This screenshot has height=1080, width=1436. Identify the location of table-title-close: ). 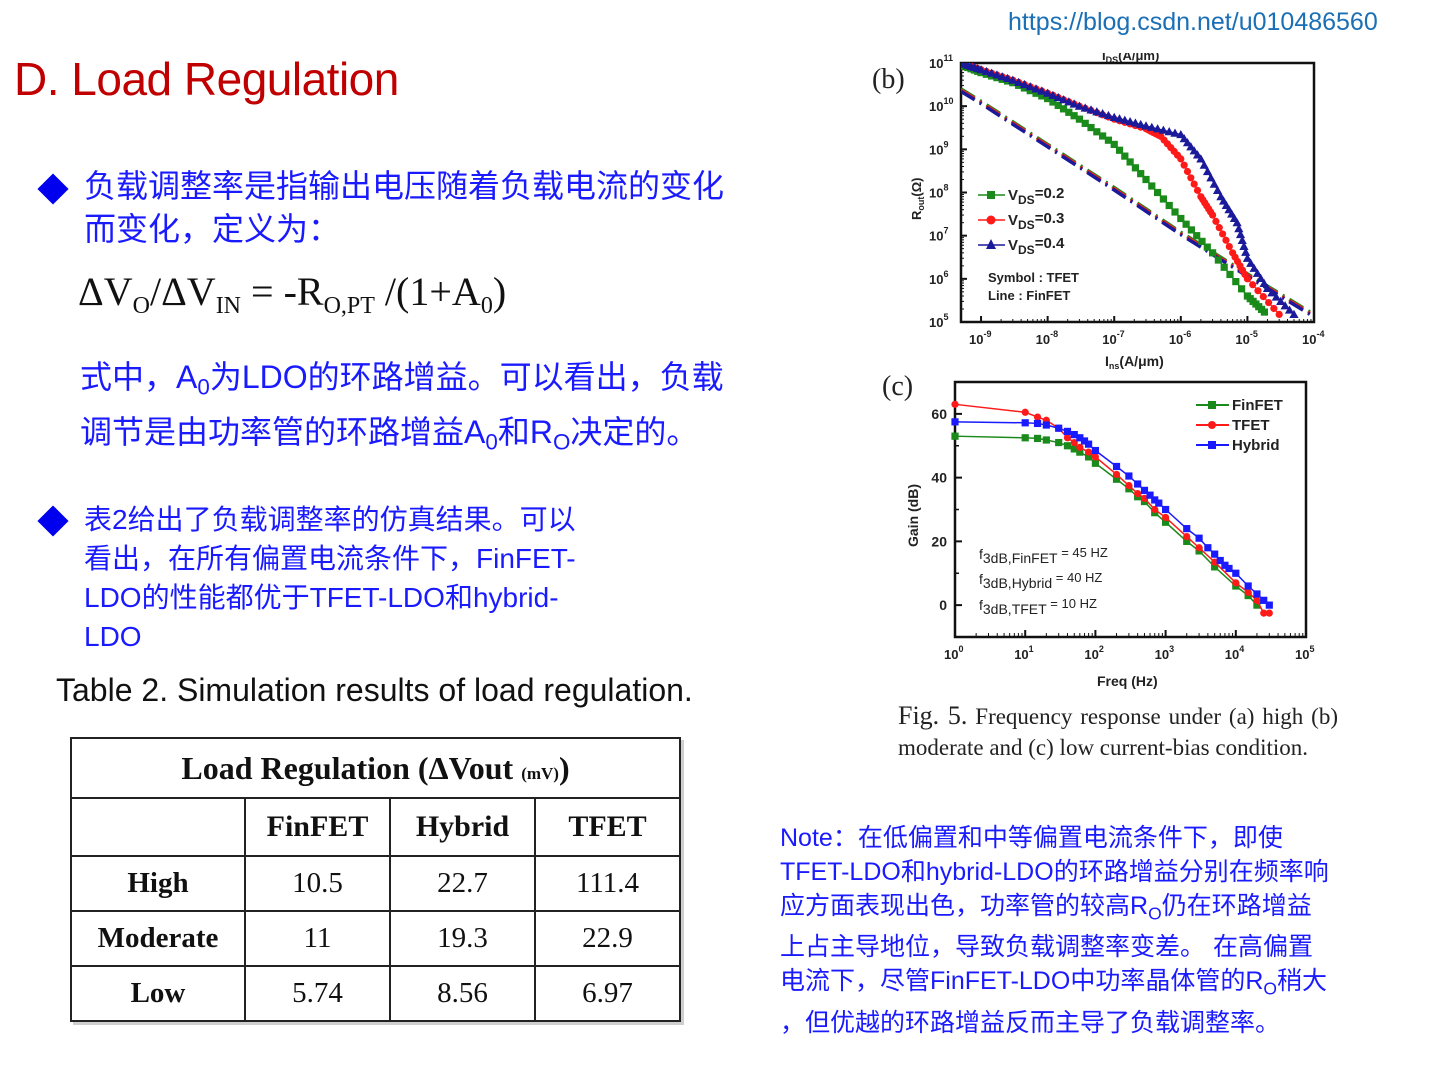
(564, 767).